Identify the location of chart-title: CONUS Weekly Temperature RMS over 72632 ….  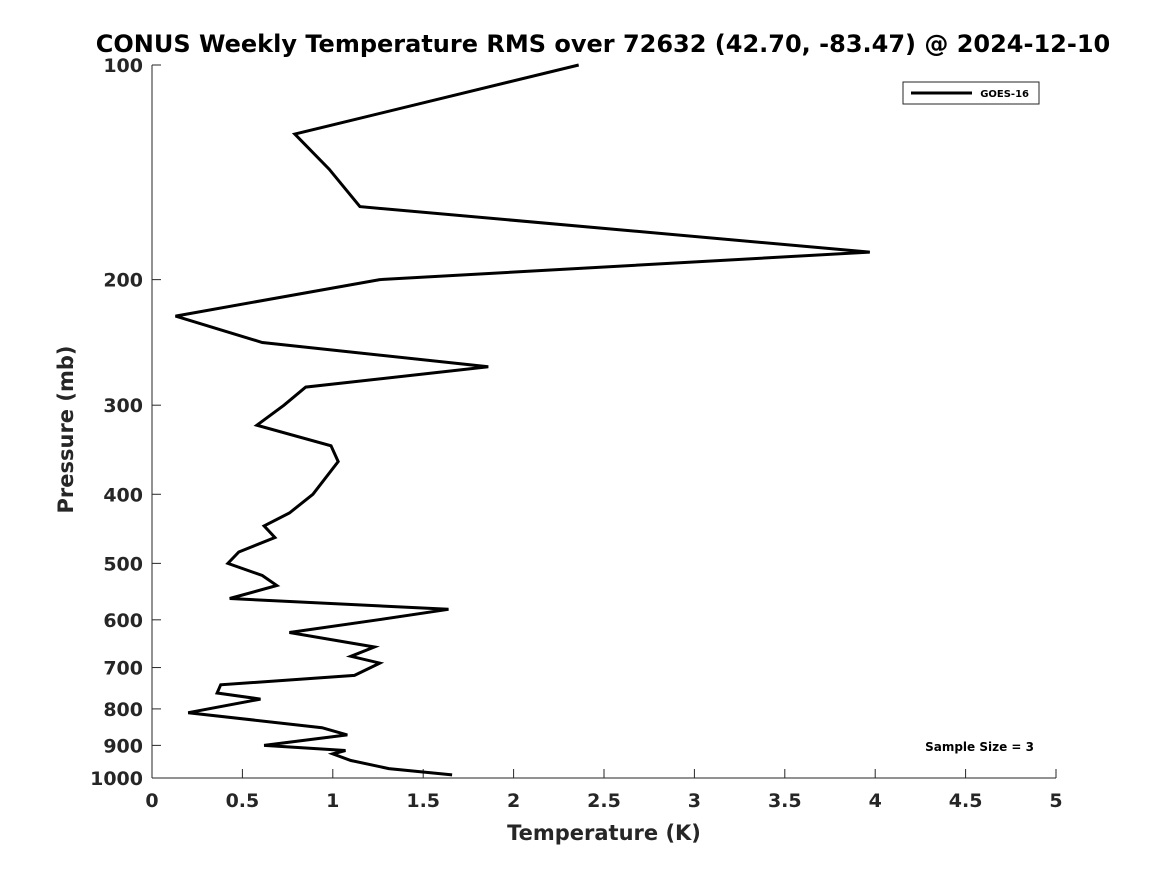
(603, 44).